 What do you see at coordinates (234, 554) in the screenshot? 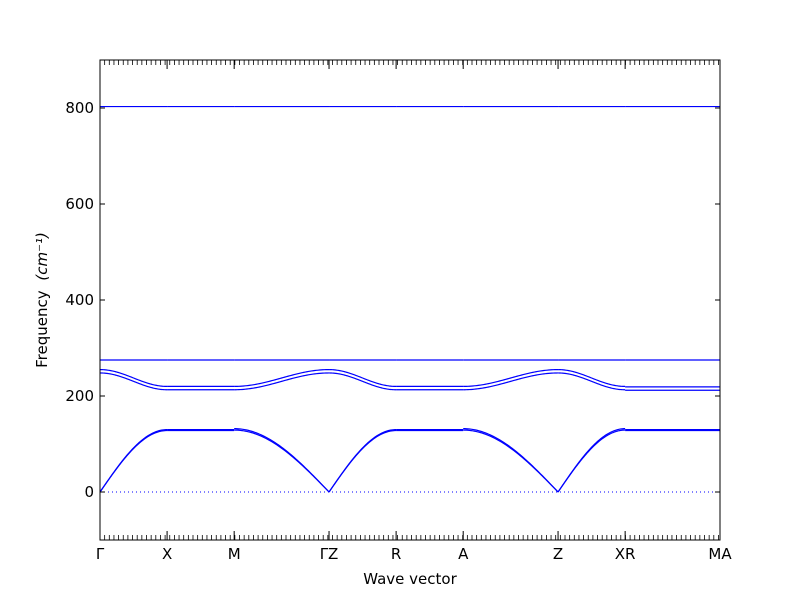
I see `x-tick-label: M` at bounding box center [234, 554].